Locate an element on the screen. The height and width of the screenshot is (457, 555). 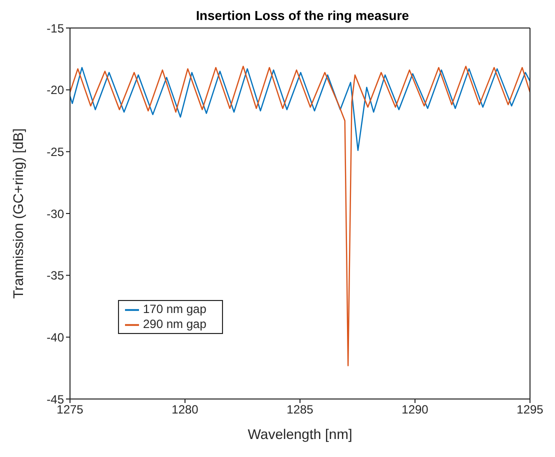
y-tick-label: -30 is located at coordinates (55, 213).